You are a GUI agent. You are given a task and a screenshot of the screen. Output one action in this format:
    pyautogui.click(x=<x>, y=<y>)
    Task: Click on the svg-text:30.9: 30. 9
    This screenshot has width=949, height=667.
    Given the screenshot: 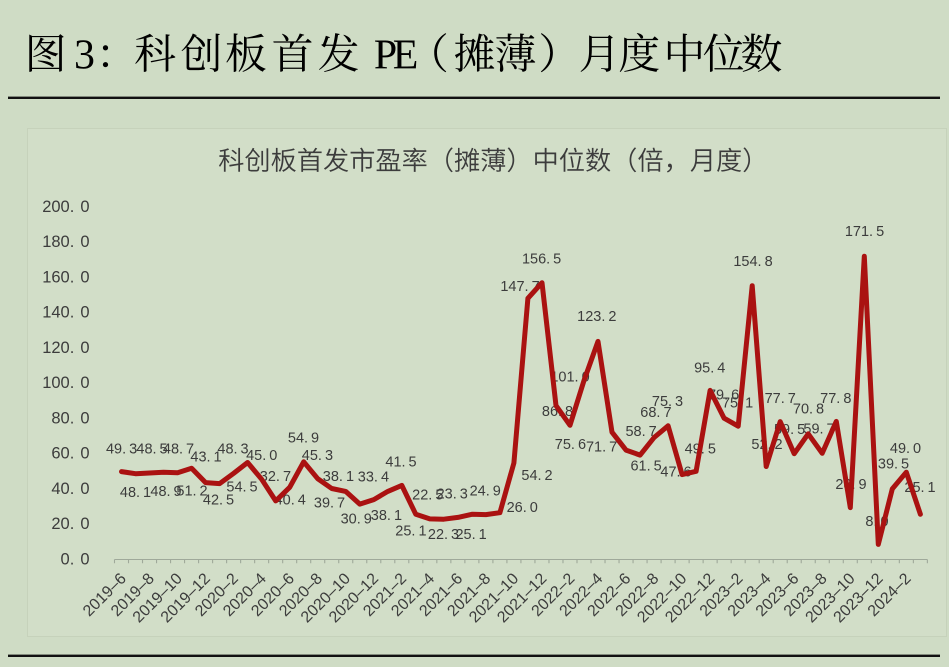 What is the action you would take?
    pyautogui.click(x=356, y=519)
    